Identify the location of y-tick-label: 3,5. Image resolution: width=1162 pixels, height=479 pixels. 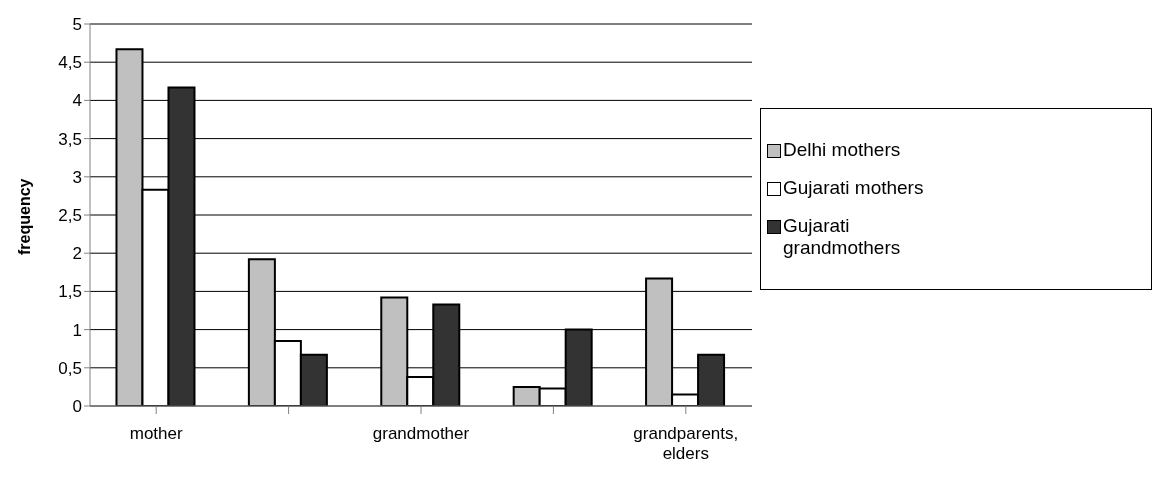
(70, 139).